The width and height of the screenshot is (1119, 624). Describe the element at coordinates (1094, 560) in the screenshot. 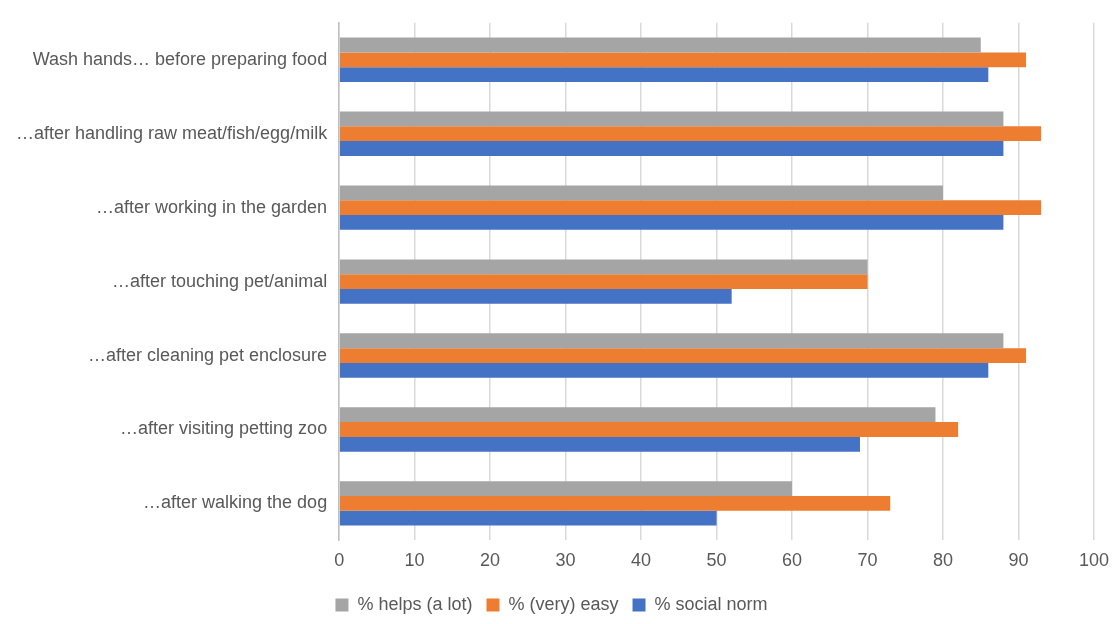

I see `x-tick-label: 100` at that location.